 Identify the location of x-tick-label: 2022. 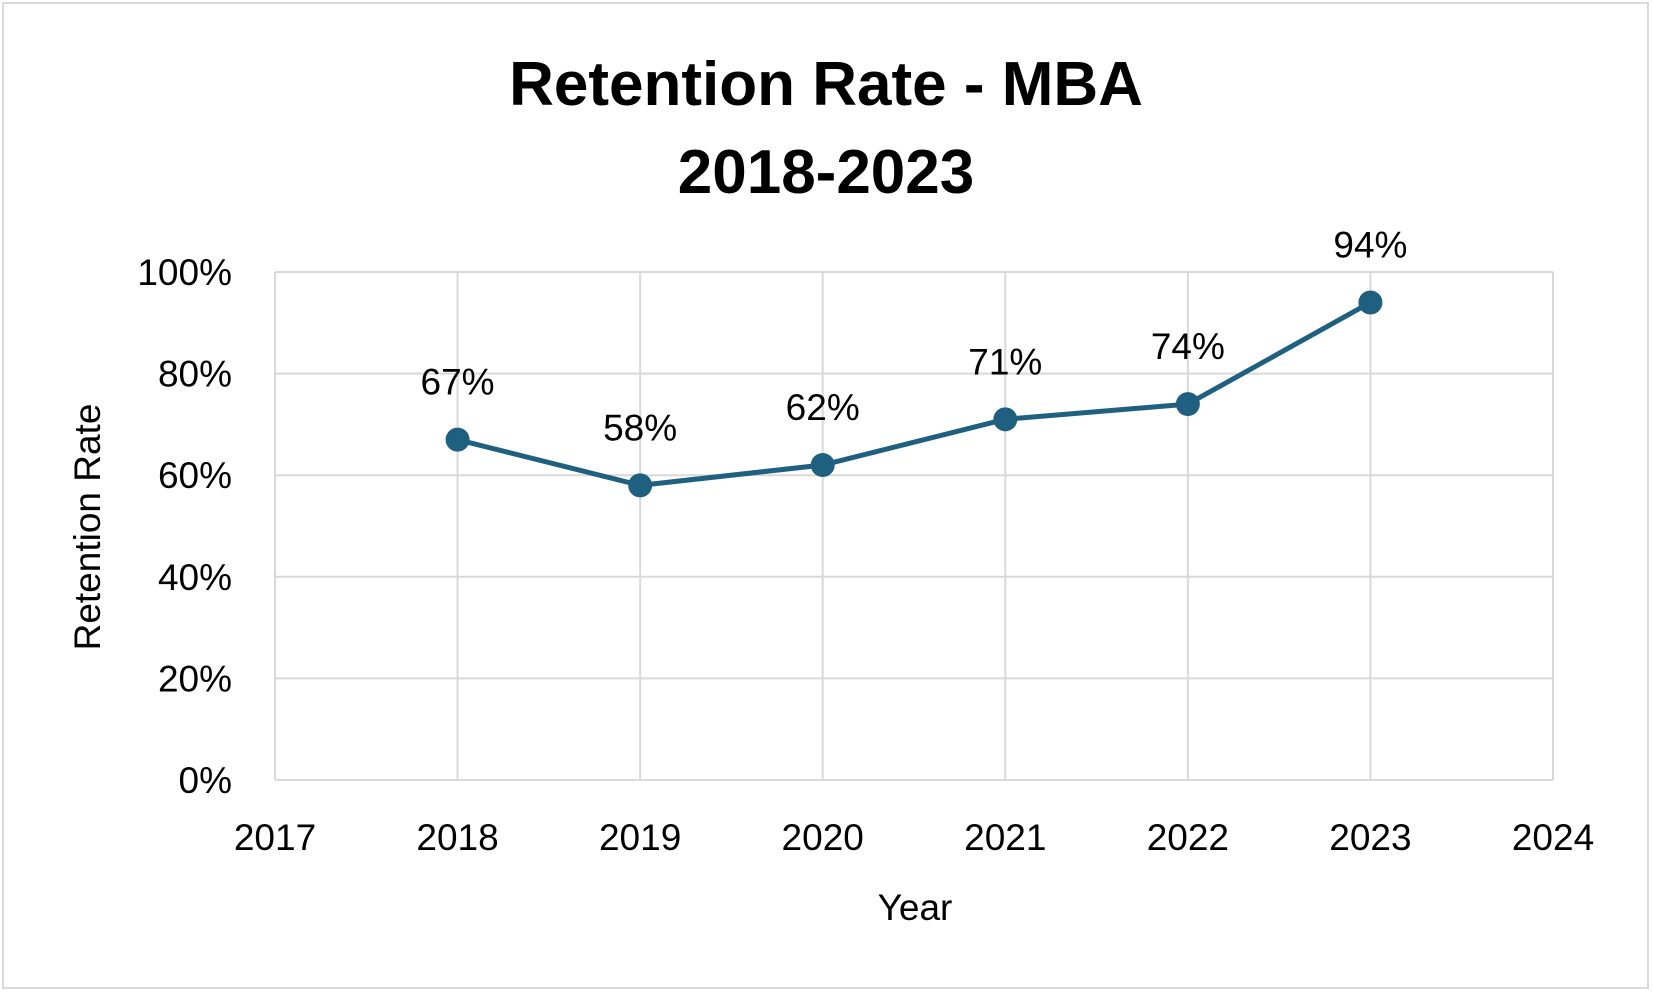
(1188, 837).